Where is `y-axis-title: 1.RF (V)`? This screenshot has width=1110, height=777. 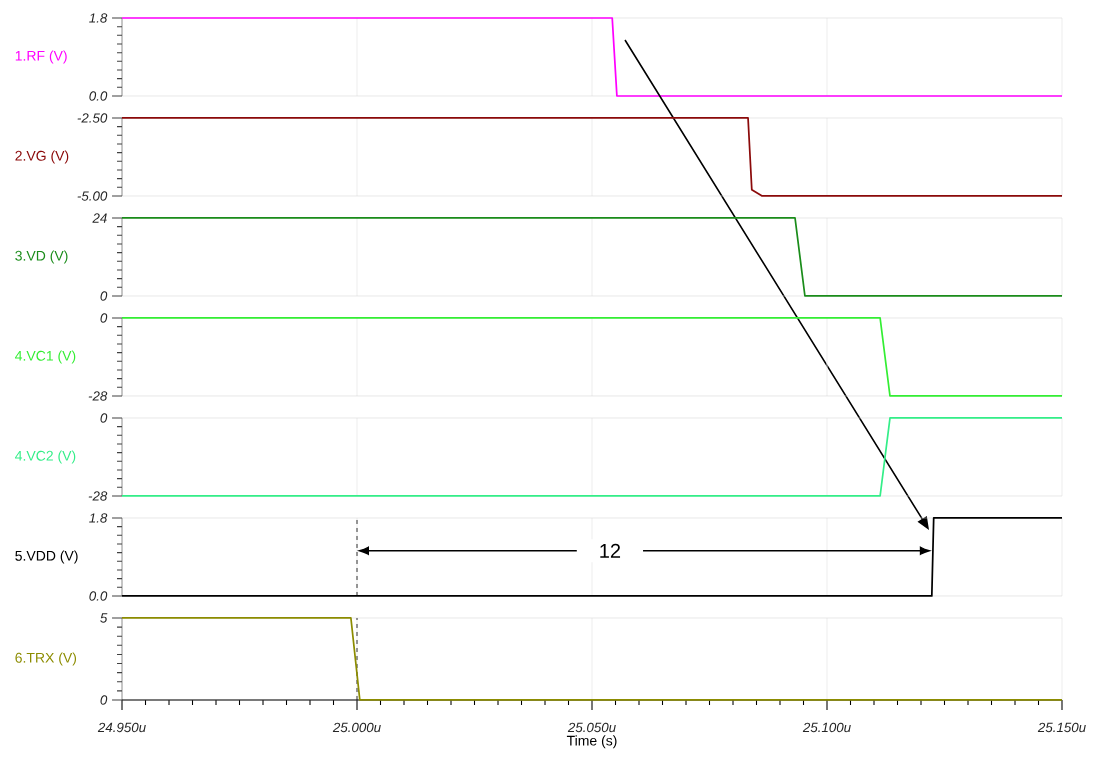
y-axis-title: 1.RF (V) is located at coordinates (41, 57).